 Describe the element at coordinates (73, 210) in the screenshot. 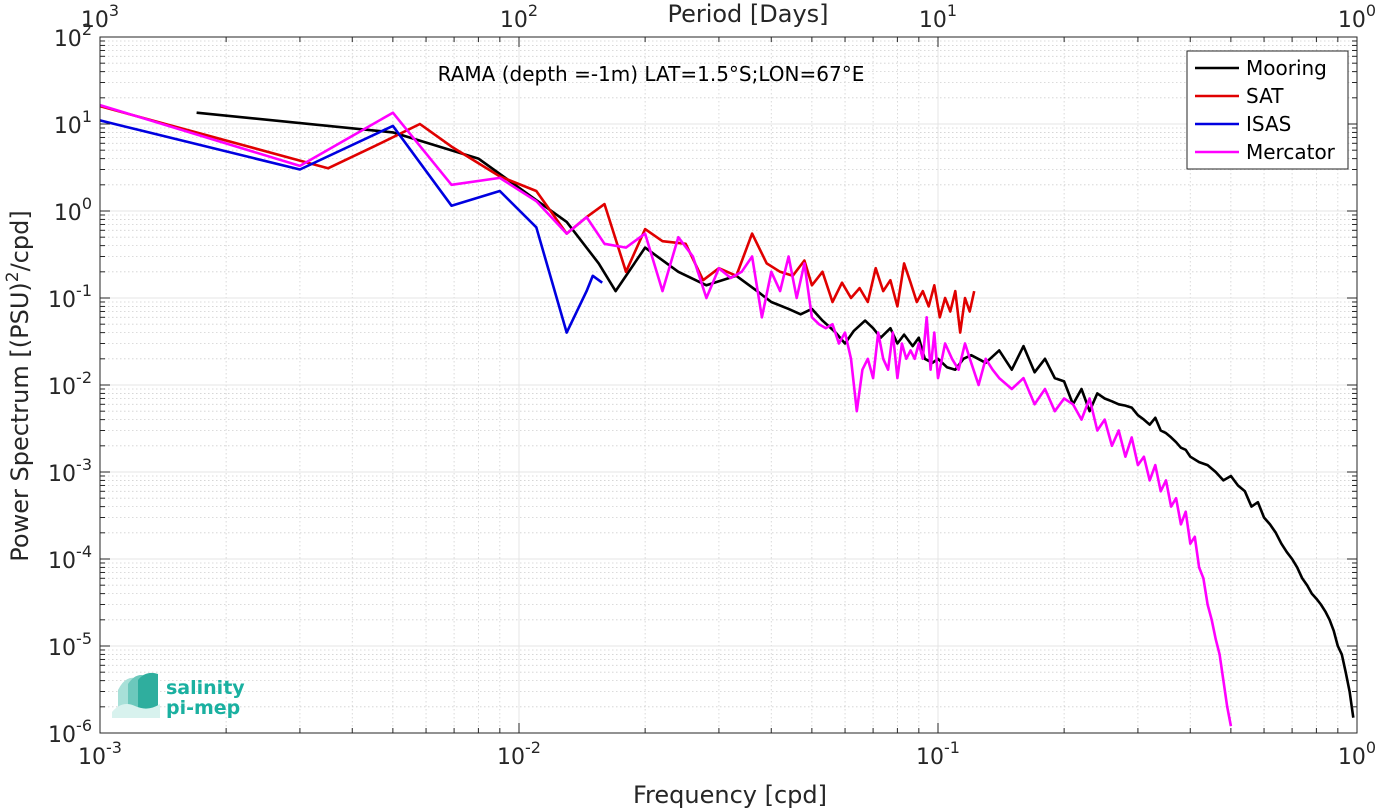

I see `y-tick-label: 10⁰` at that location.